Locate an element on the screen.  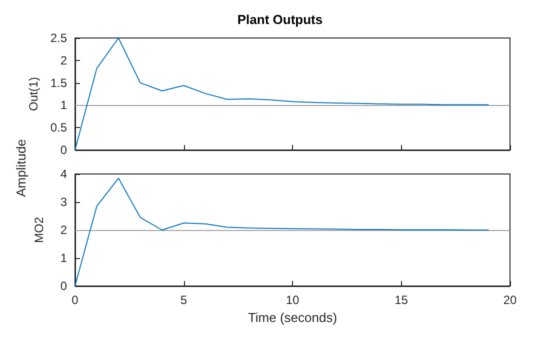
x-tick-label: 5 is located at coordinates (184, 300).